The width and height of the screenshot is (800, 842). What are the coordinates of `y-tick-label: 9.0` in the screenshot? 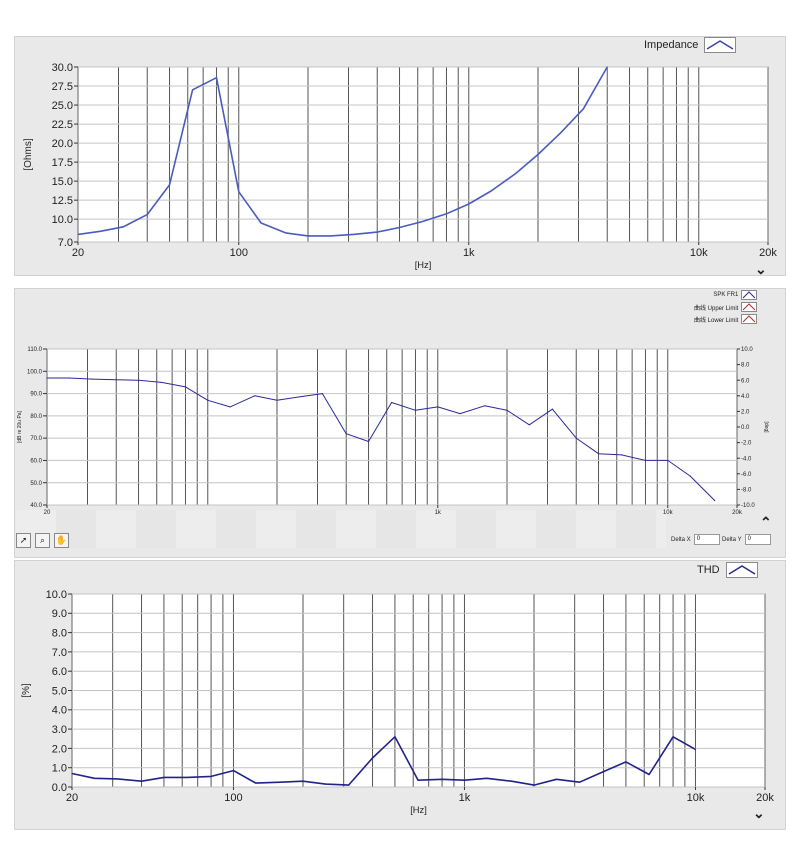 It's located at (59, 614).